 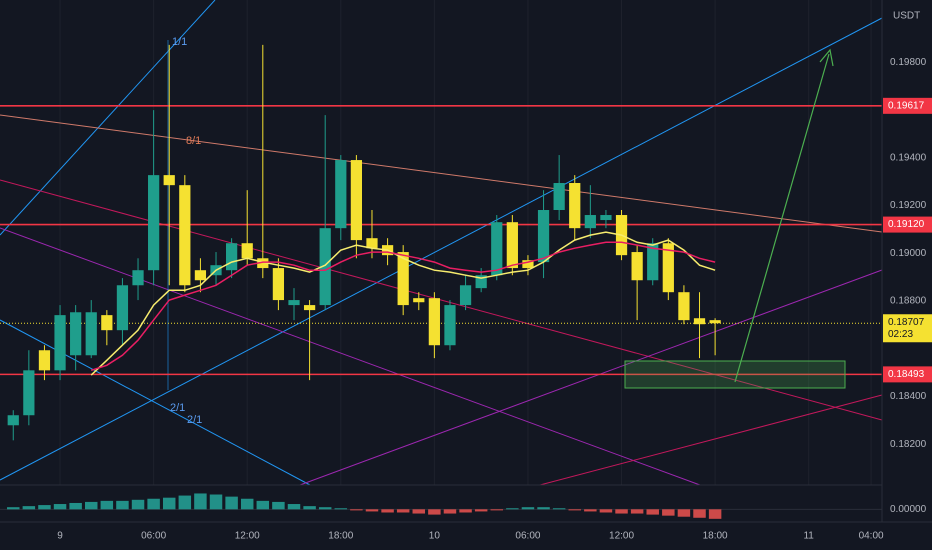 I want to click on arrow, so click(x=782, y=218).